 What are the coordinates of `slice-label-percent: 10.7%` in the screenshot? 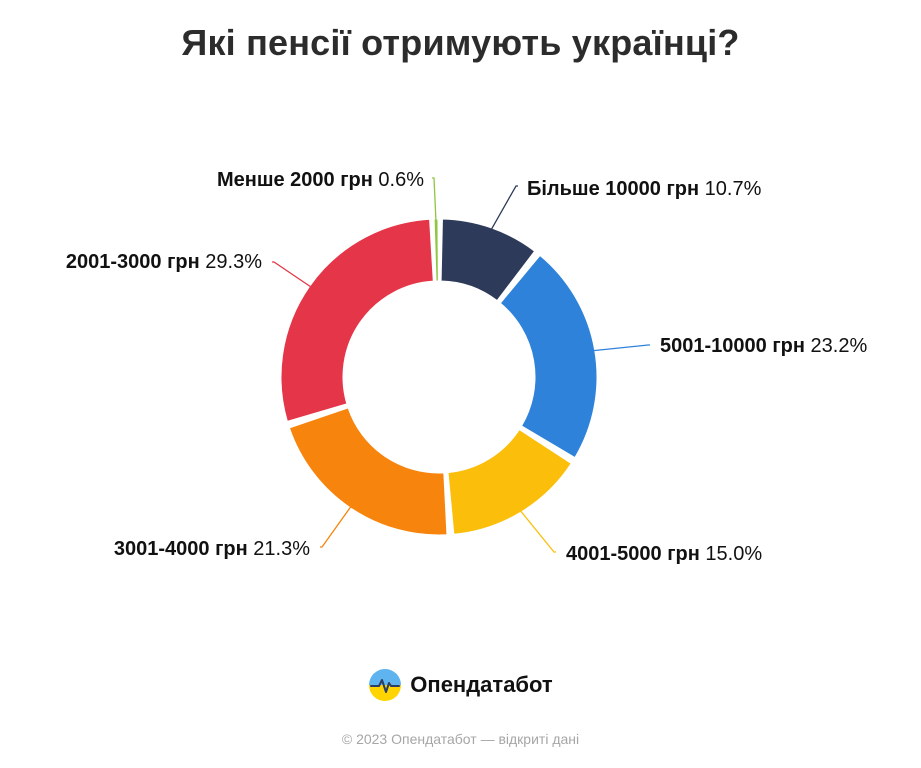 It's located at (733, 189).